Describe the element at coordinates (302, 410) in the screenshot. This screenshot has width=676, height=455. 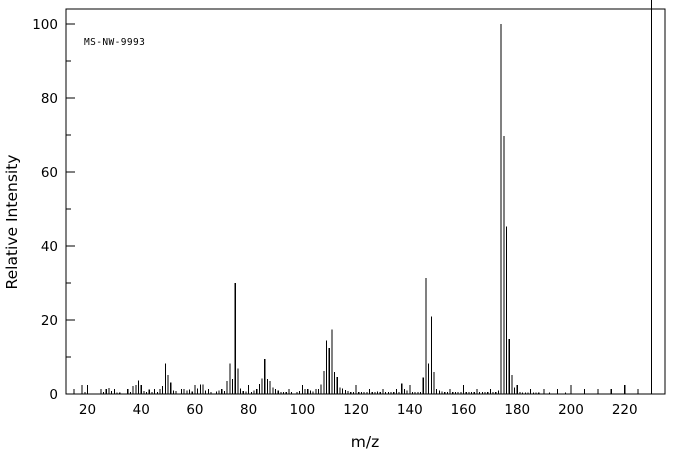
I see `x-tick-label: 100` at that location.